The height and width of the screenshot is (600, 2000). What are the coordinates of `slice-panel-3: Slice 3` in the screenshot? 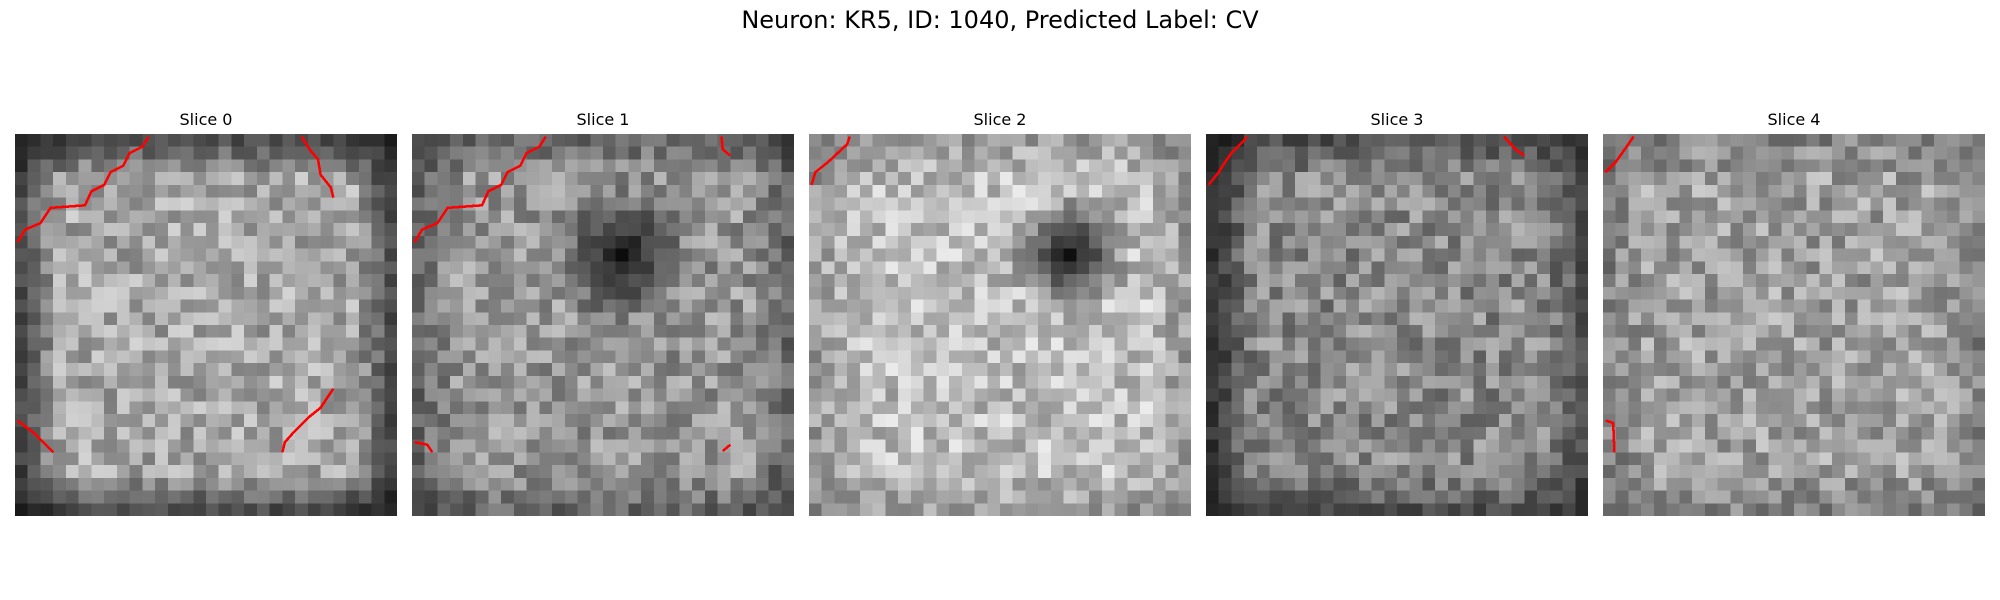 It's located at (1397, 313).